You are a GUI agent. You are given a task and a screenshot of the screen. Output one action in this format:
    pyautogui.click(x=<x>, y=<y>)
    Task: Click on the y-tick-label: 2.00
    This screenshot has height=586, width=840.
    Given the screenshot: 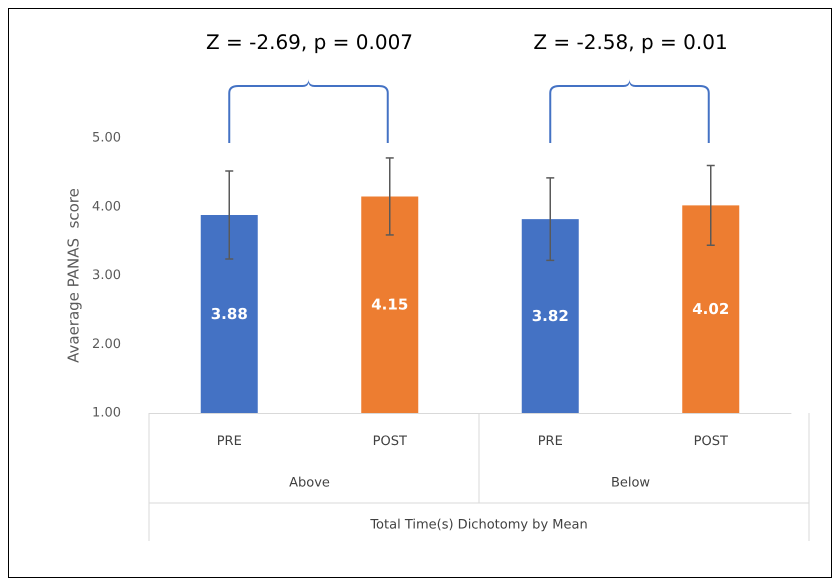 What is the action you would take?
    pyautogui.click(x=106, y=344)
    